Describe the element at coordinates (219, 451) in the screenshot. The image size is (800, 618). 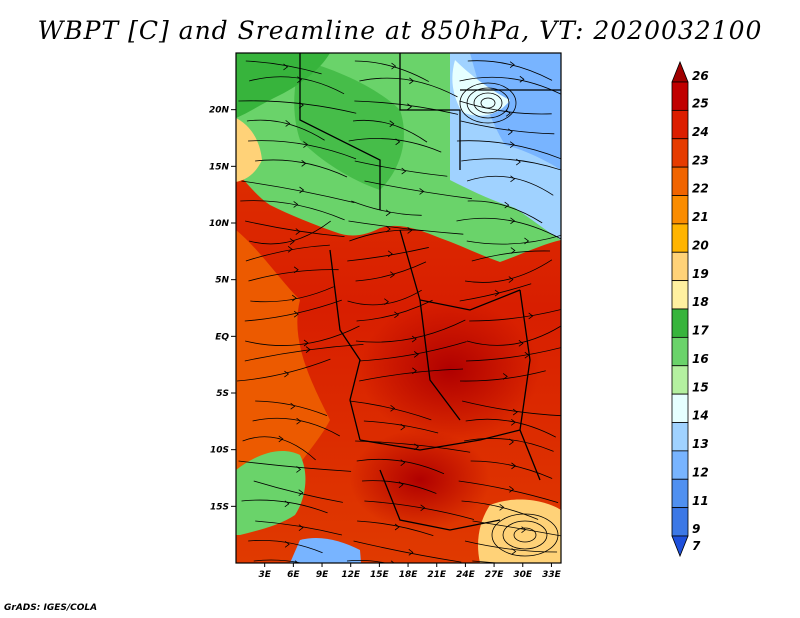
I see `lat-label: 10S` at that location.